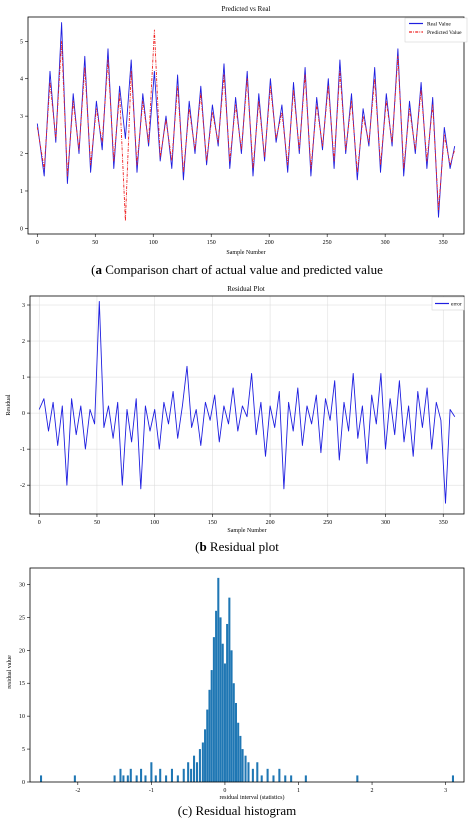 This screenshot has width=474, height=820. Describe the element at coordinates (439, 25) in the screenshot. I see `legend-label-real: Real Value` at that location.